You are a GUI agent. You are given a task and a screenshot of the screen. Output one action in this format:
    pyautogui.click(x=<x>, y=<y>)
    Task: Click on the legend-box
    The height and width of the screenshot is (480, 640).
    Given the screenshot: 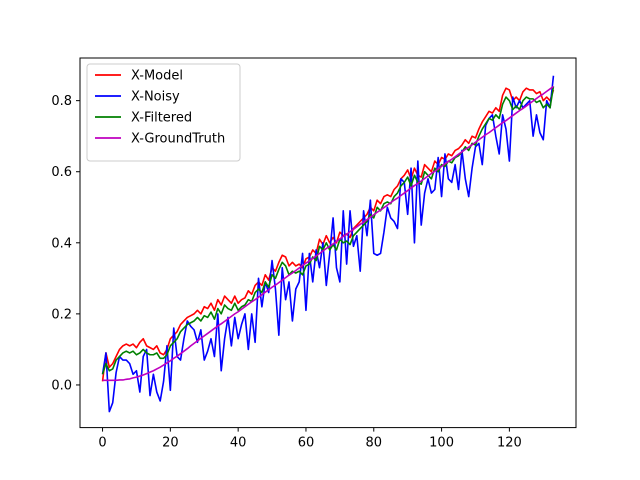 What is the action you would take?
    pyautogui.click(x=163, y=112)
    